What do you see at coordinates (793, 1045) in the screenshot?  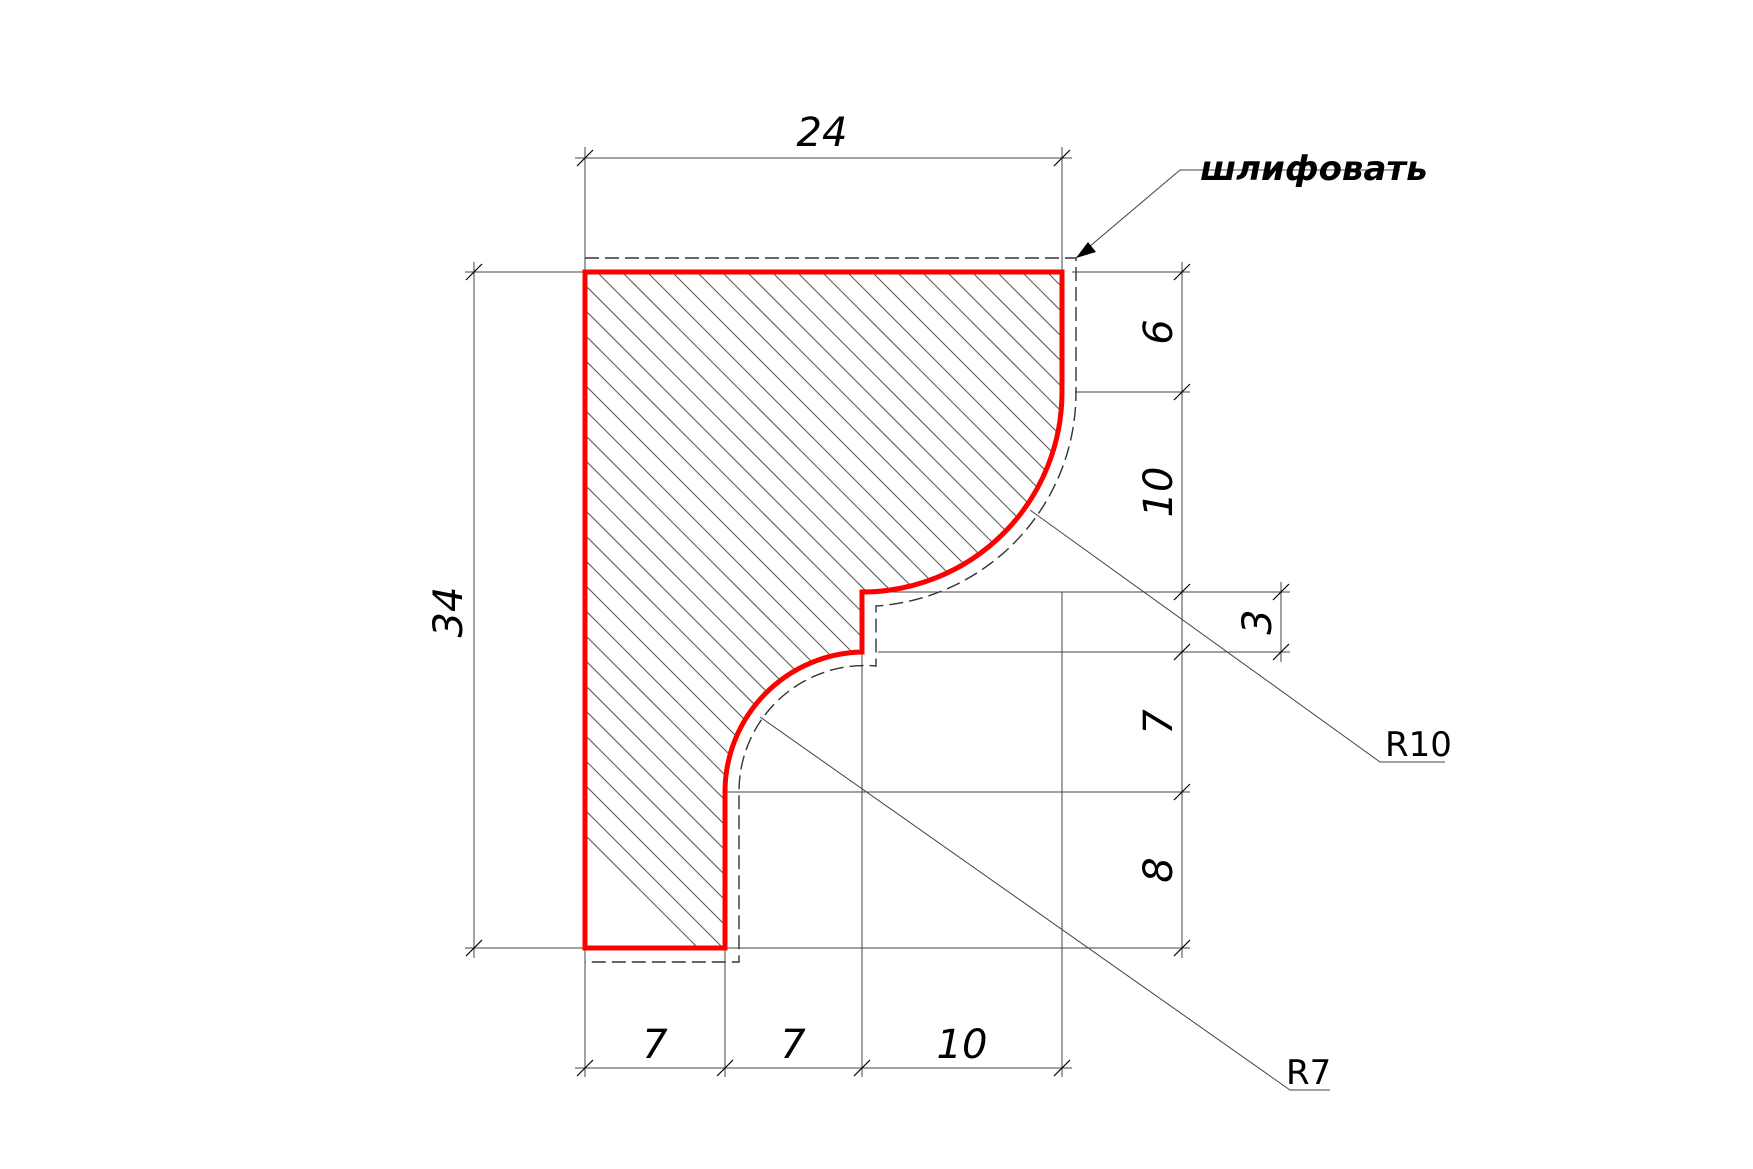 I see `dim-bottom-7b: 7` at bounding box center [793, 1045].